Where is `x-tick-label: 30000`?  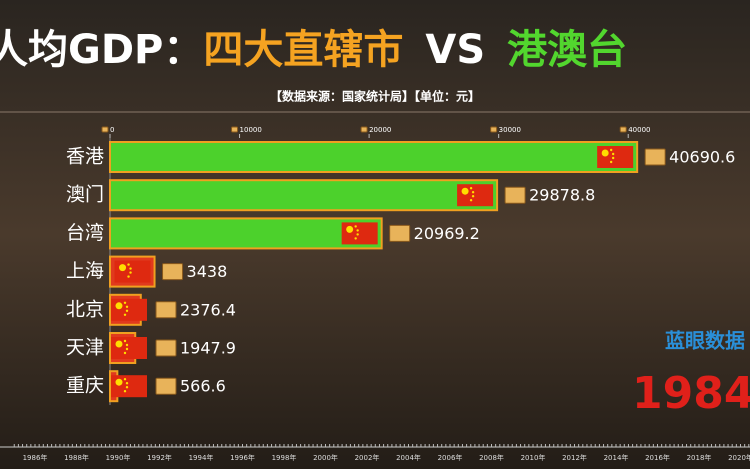
x-tick-label: 30000 is located at coordinates (510, 130).